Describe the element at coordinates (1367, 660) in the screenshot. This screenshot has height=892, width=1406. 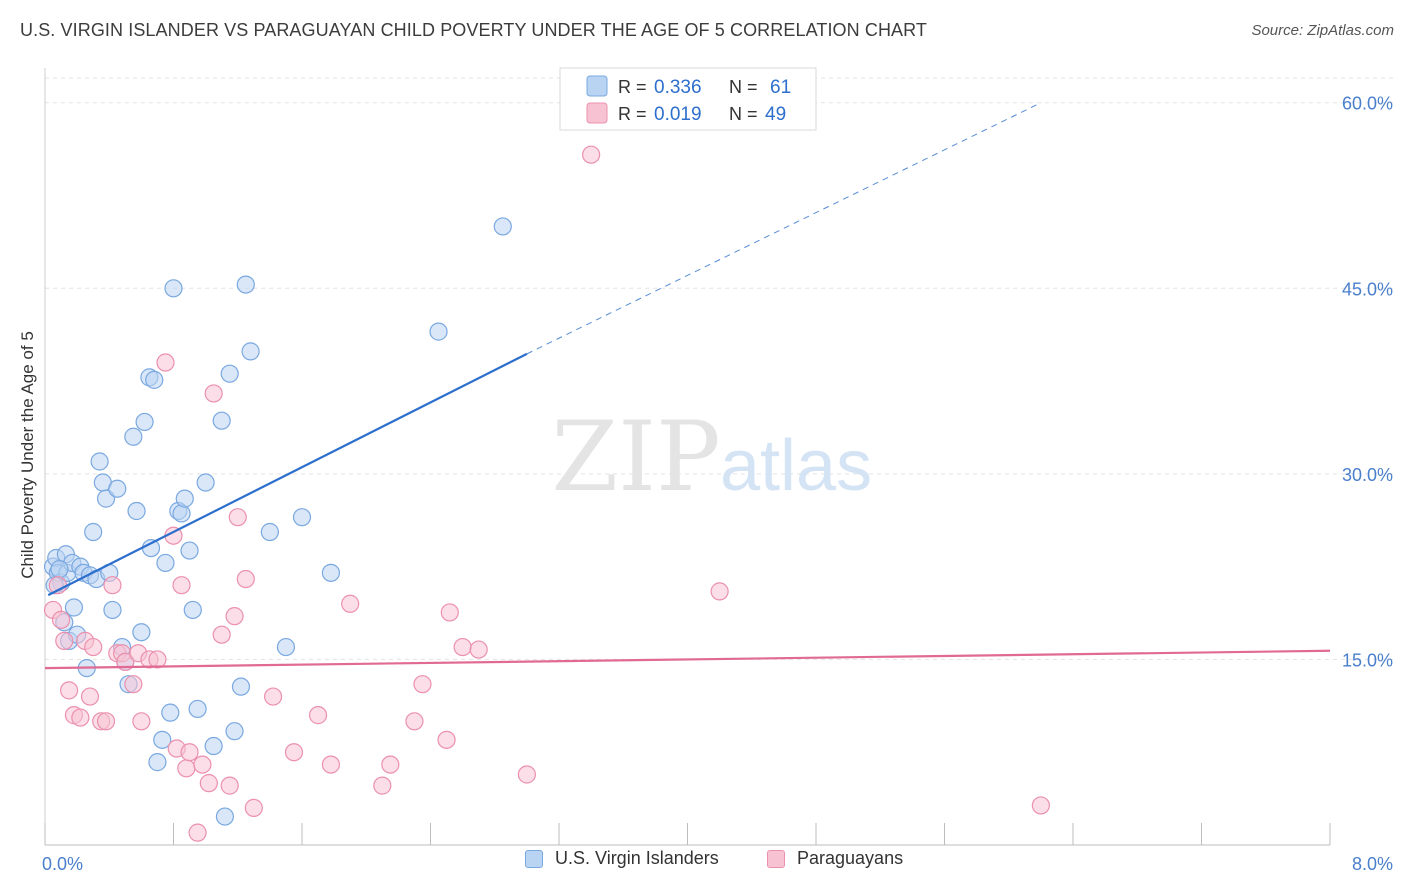
I see `y-tick-label-15: 15.0%` at that location.